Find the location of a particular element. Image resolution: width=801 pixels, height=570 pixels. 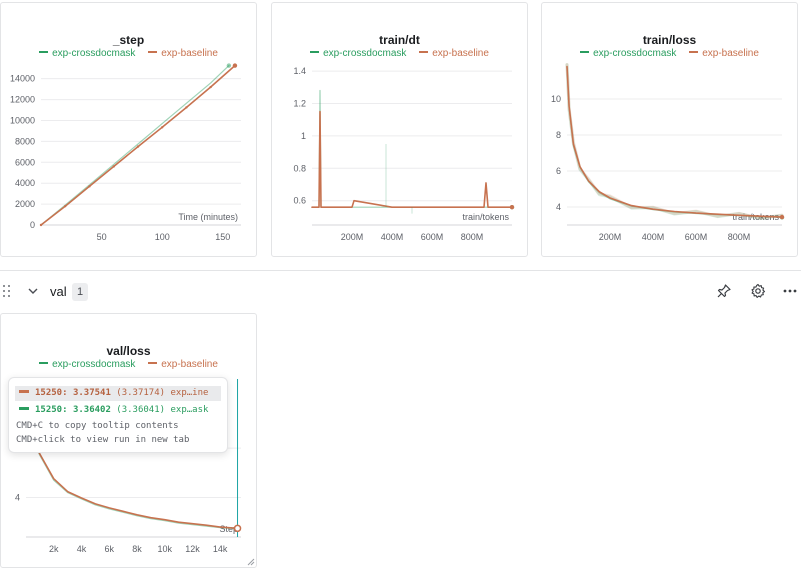

y-tick-label: 2000 is located at coordinates (25, 204).